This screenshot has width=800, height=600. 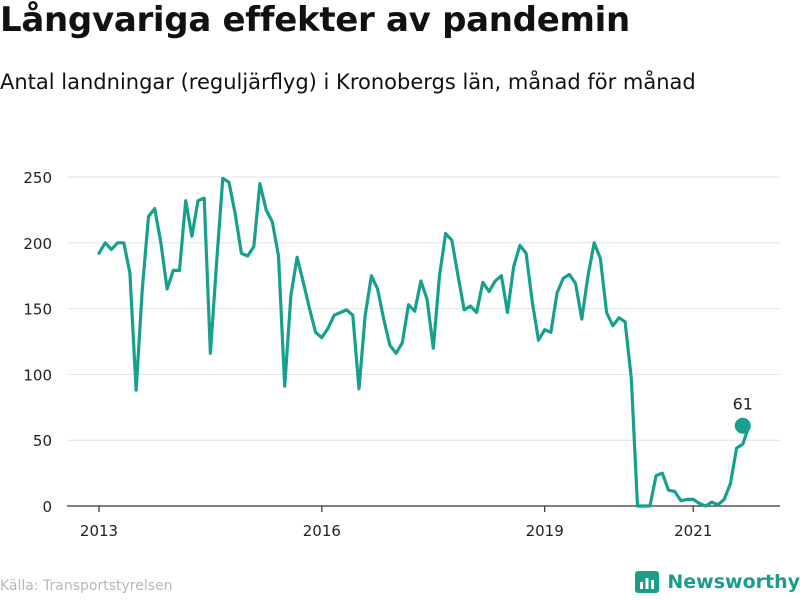 I want to click on newsworthy-chart-icon, so click(x=647, y=582).